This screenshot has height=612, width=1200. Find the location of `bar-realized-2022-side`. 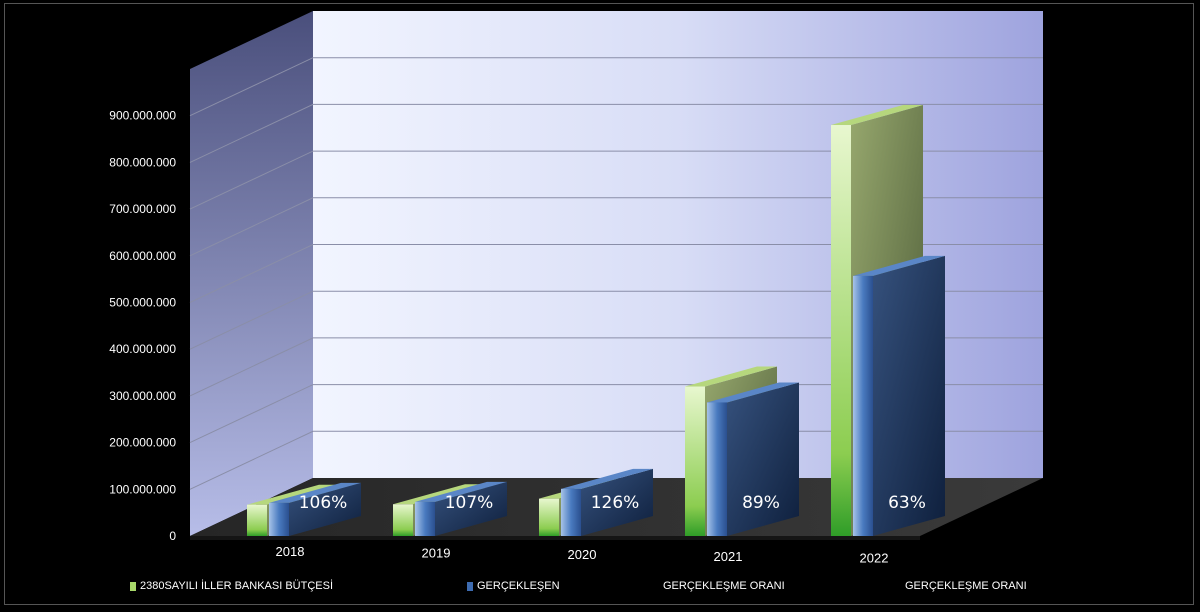

bar-realized-2022-side is located at coordinates (909, 396).